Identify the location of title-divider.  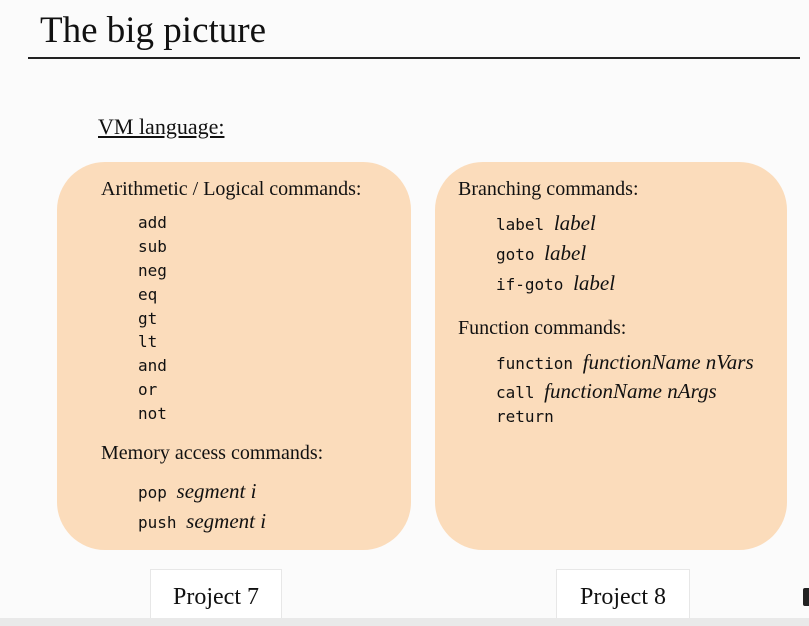
(414, 58).